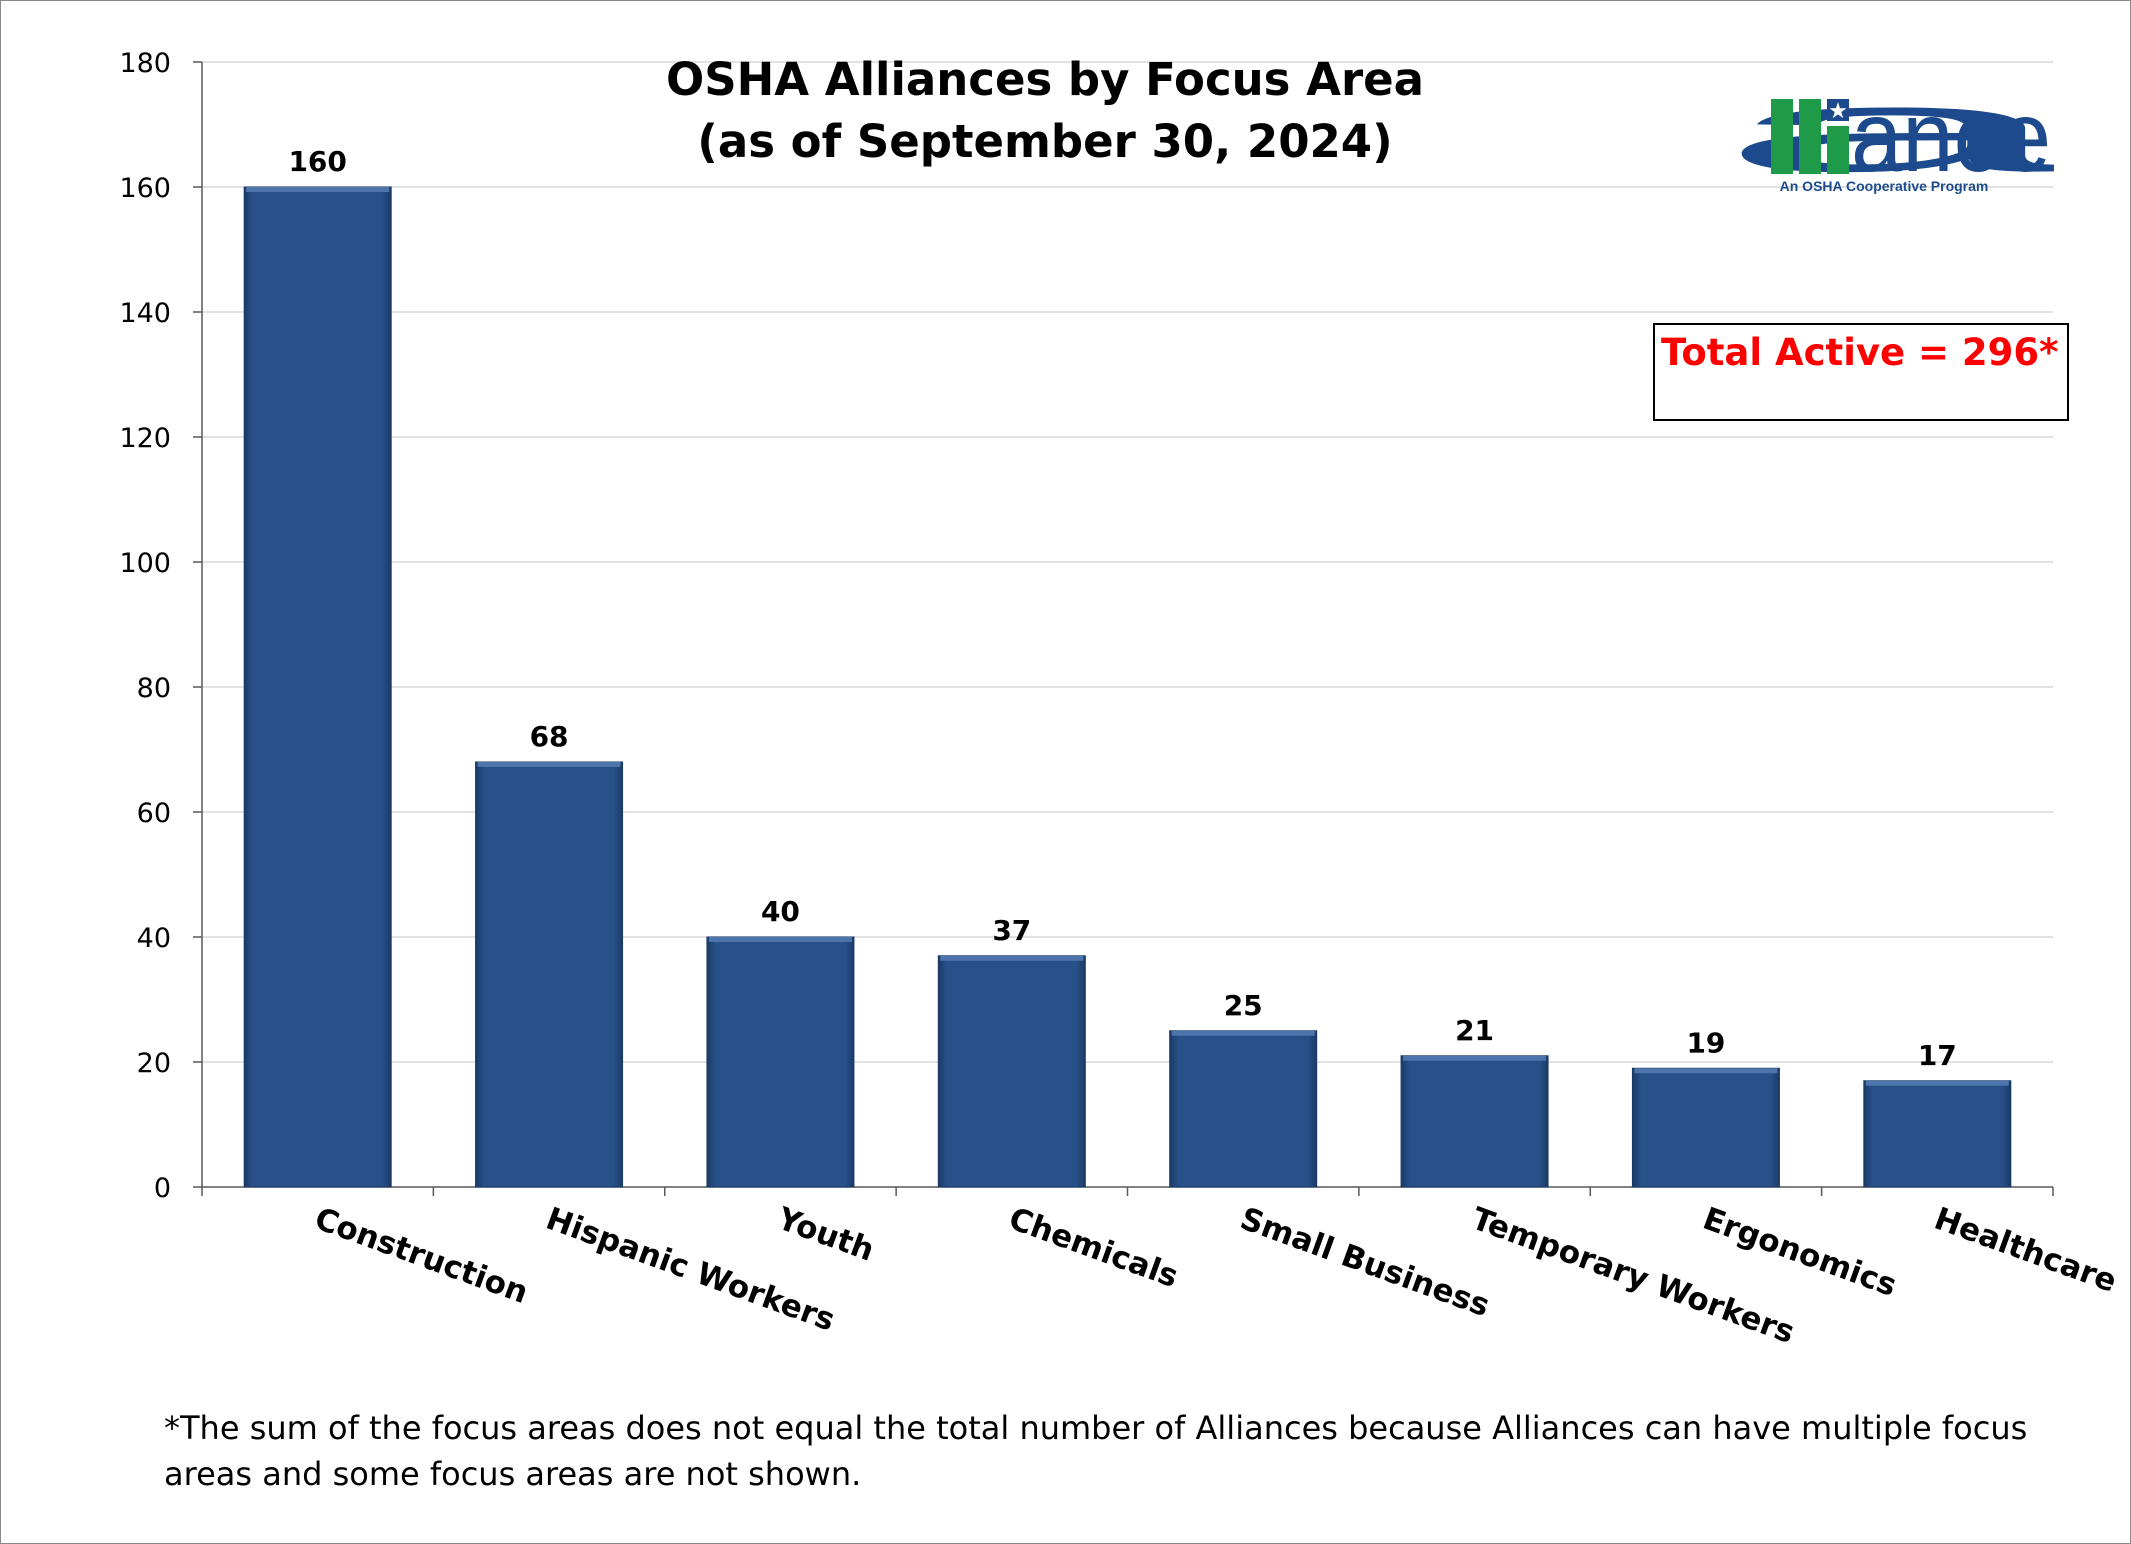 Image resolution: width=2131 pixels, height=1544 pixels. What do you see at coordinates (1951, 137) in the screenshot?
I see `svg-text: ance` at bounding box center [1951, 137].